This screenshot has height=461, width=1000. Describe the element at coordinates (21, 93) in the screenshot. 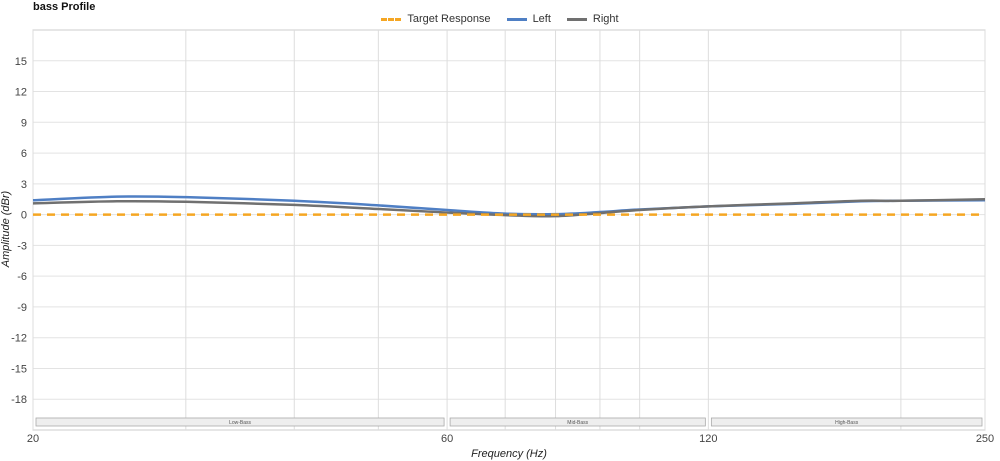

I see `y-tick-label: 12` at that location.